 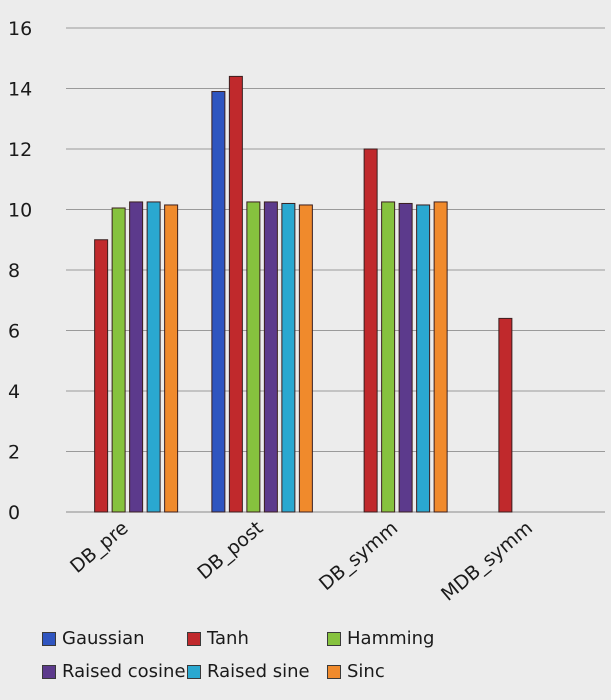 What do you see at coordinates (103, 638) in the screenshot?
I see `legend-label: Gaussian` at bounding box center [103, 638].